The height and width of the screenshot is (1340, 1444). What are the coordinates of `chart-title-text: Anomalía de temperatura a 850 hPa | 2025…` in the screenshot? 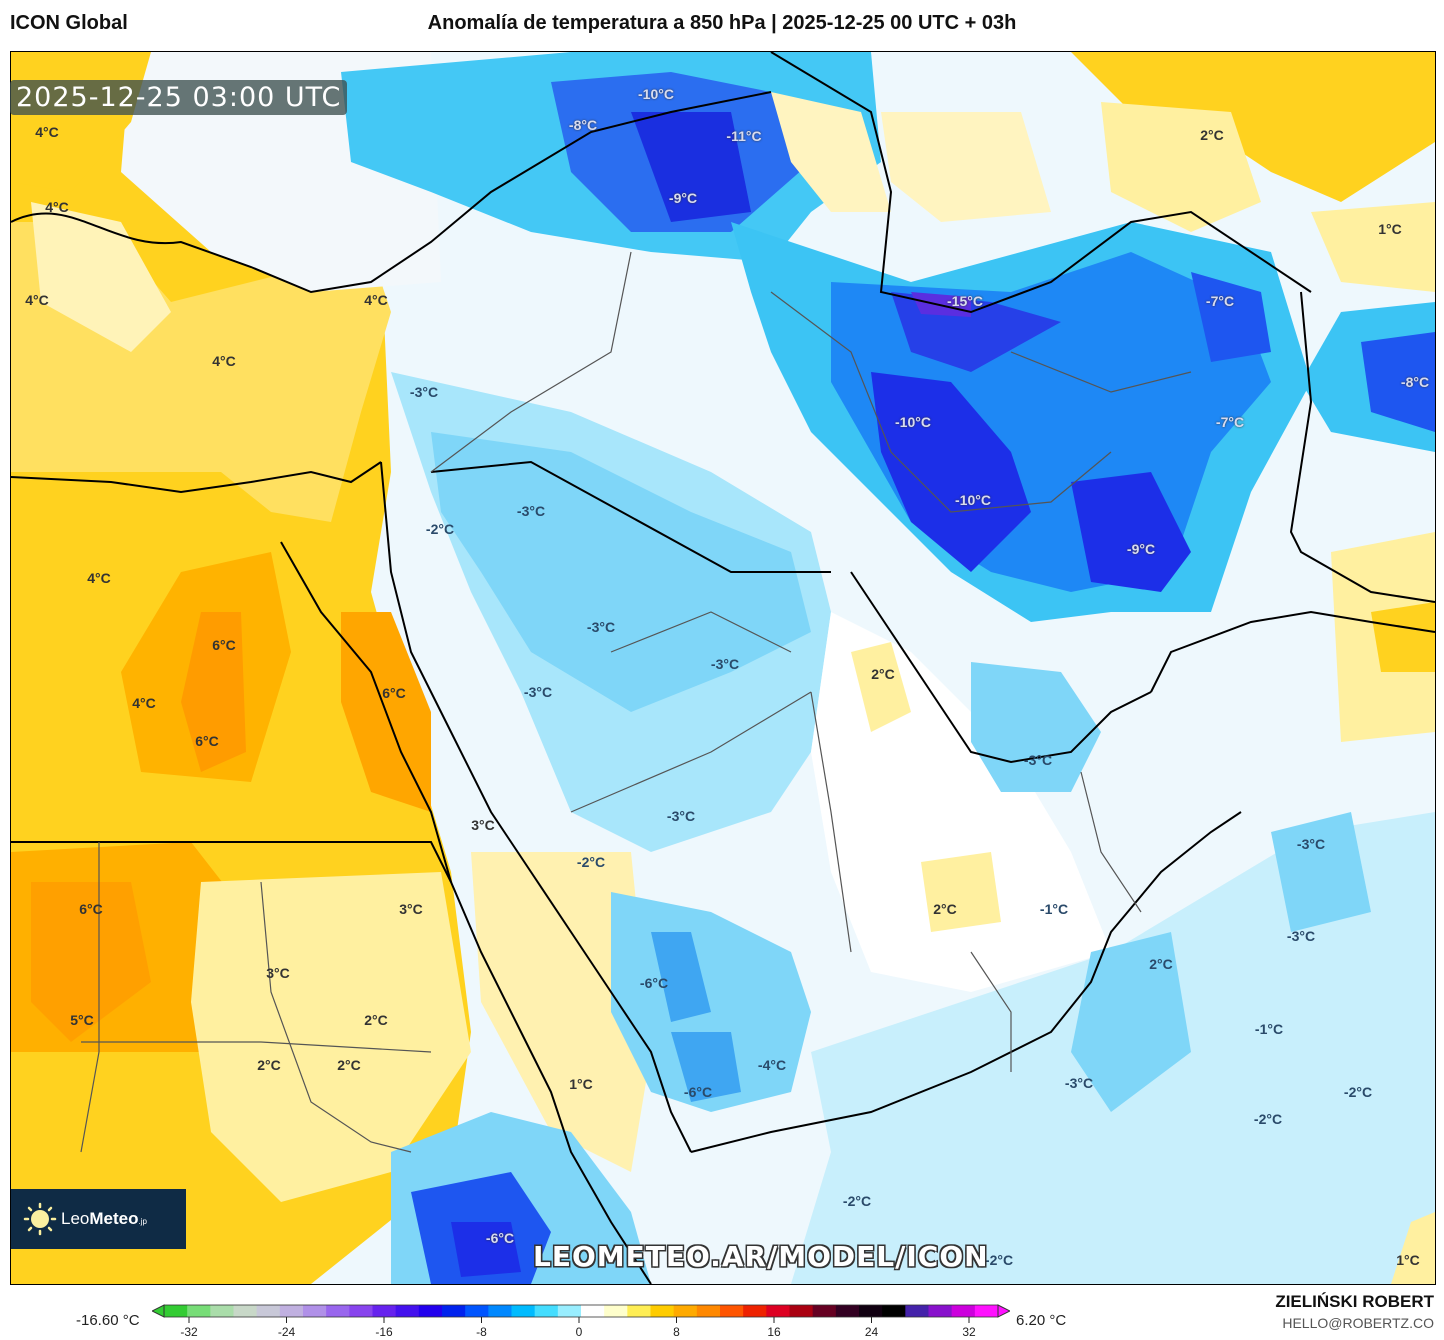 It's located at (722, 23).